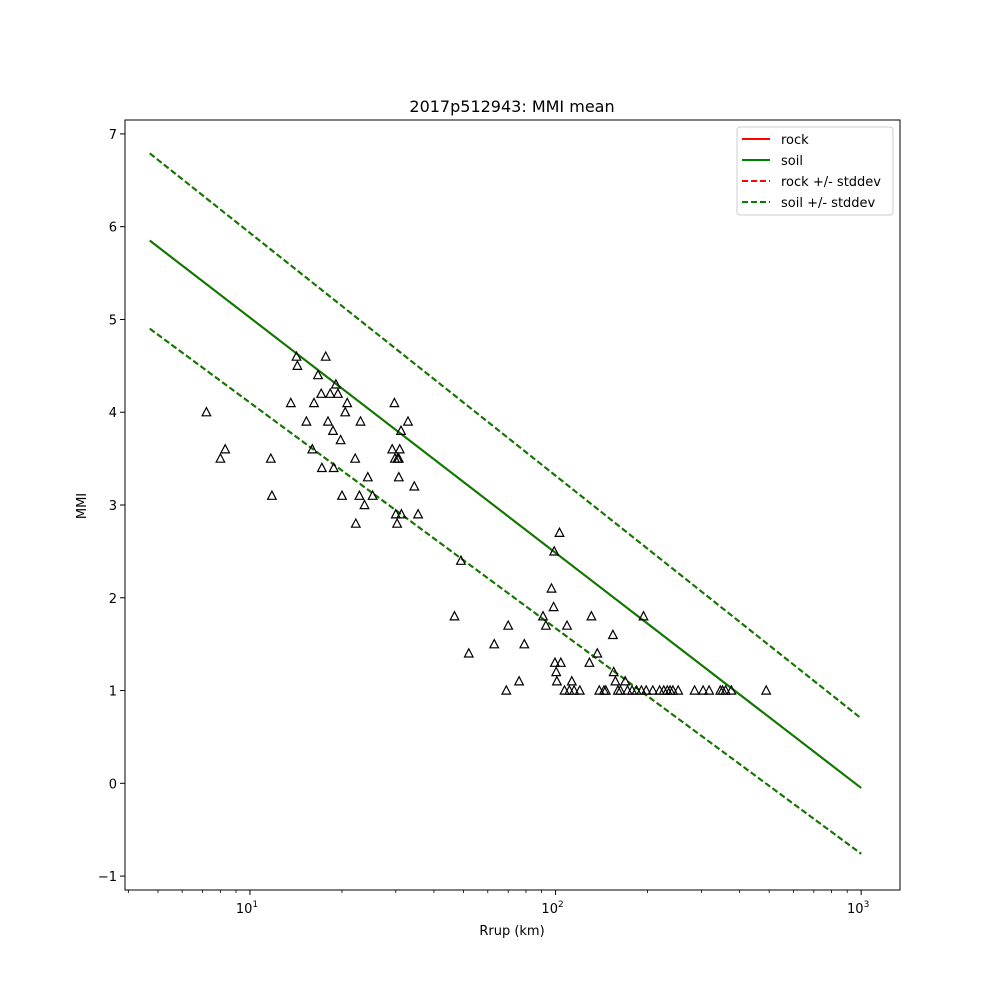 The width and height of the screenshot is (1000, 1004). What do you see at coordinates (792, 161) in the screenshot?
I see `legend-label: soil` at bounding box center [792, 161].